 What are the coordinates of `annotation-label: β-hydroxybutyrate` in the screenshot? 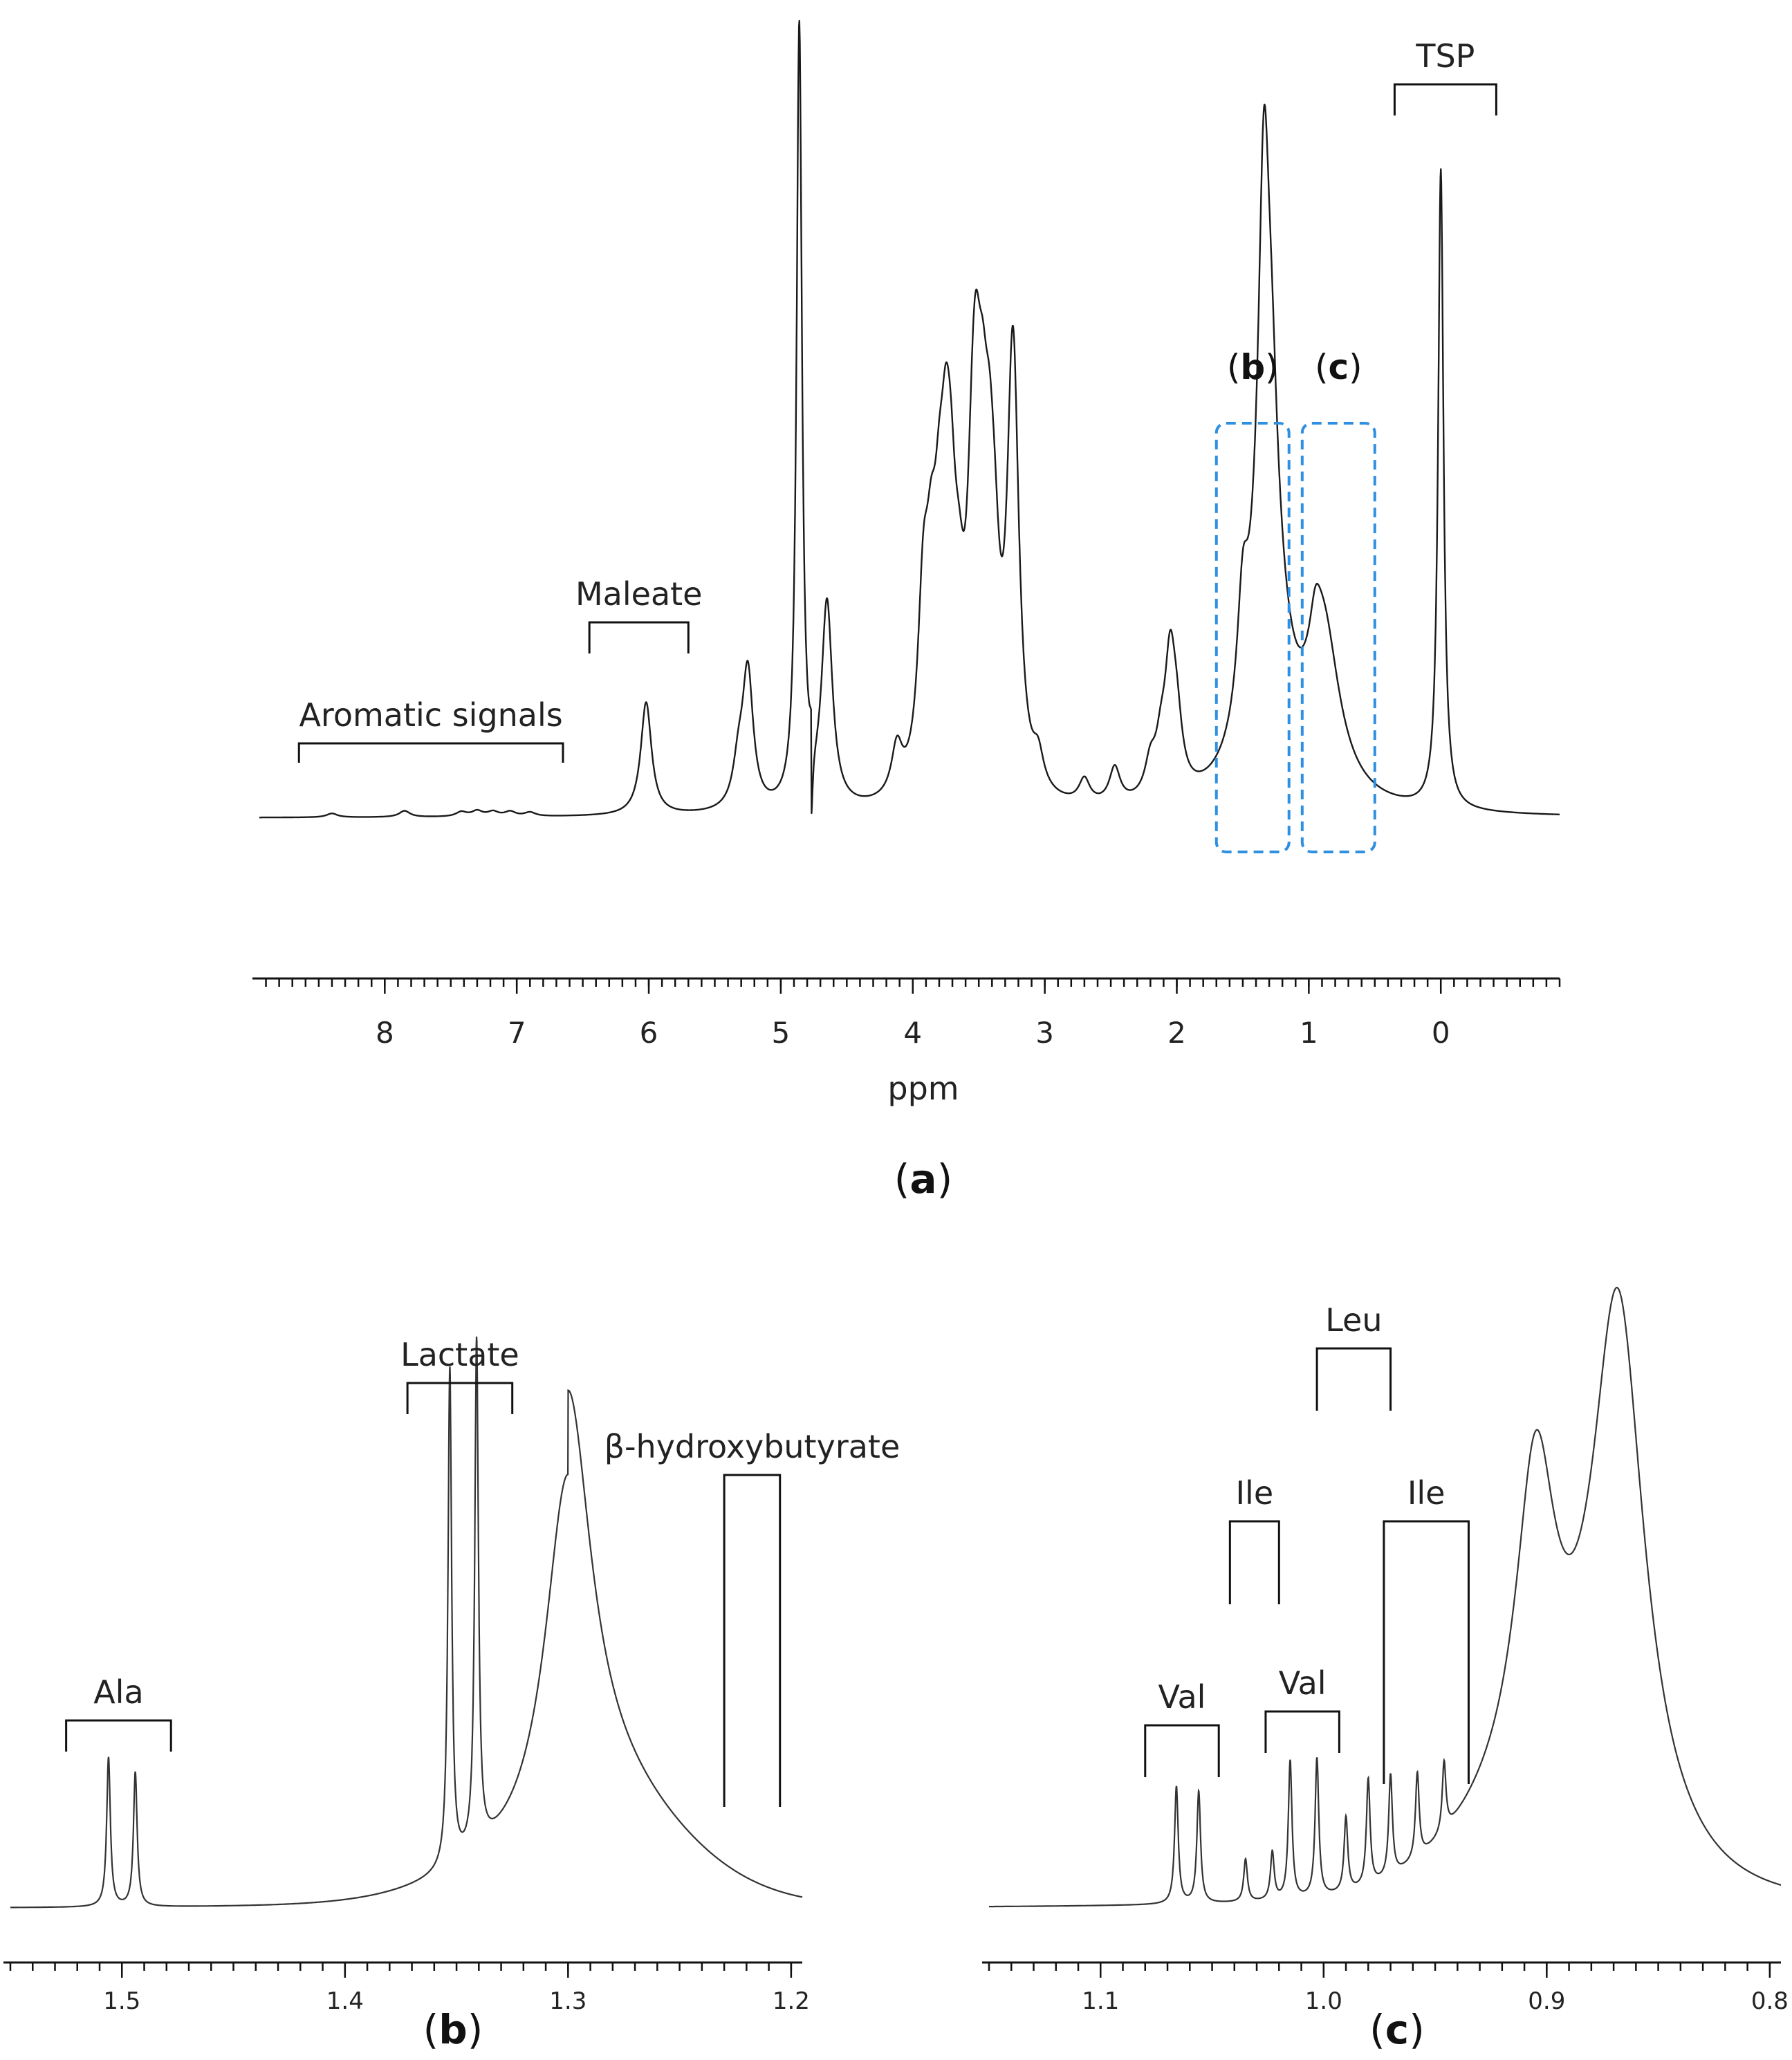 It's located at (752, 1446).